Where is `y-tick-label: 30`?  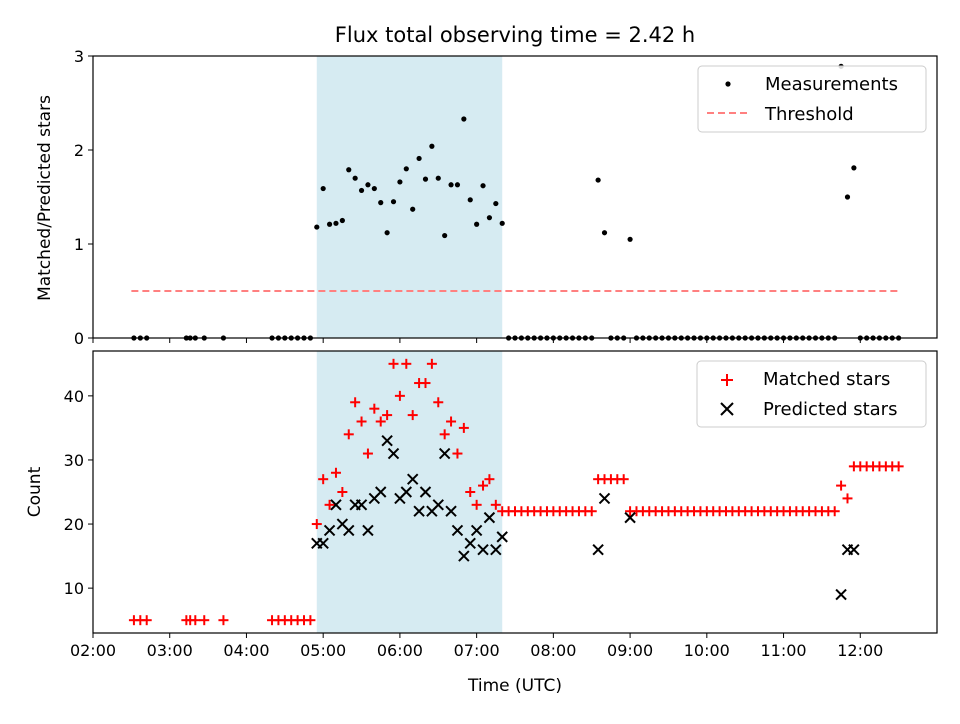 y-tick-label: 30 is located at coordinates (74, 460).